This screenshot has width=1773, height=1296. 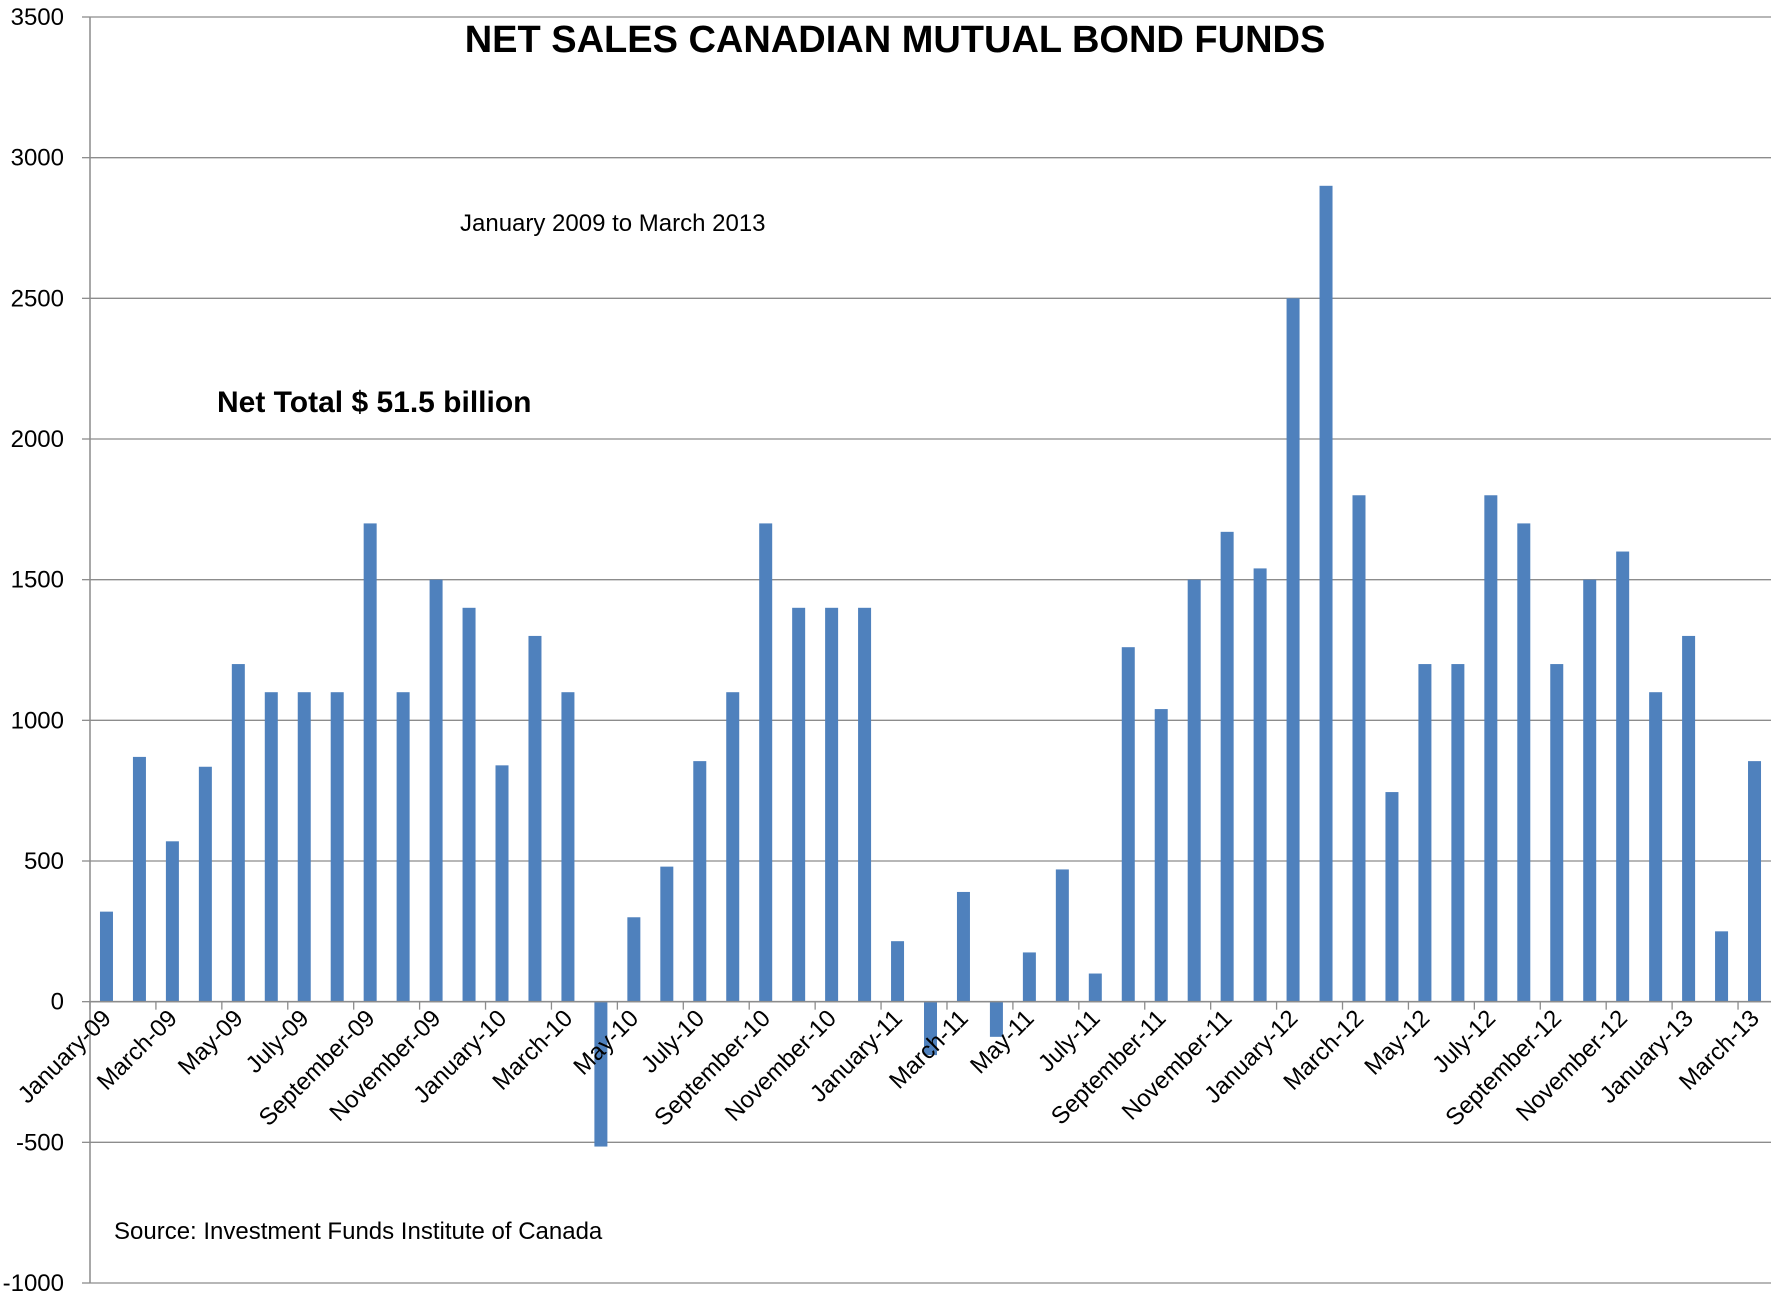 I want to click on x-tick-label: September-11, so click(x=1108, y=1067).